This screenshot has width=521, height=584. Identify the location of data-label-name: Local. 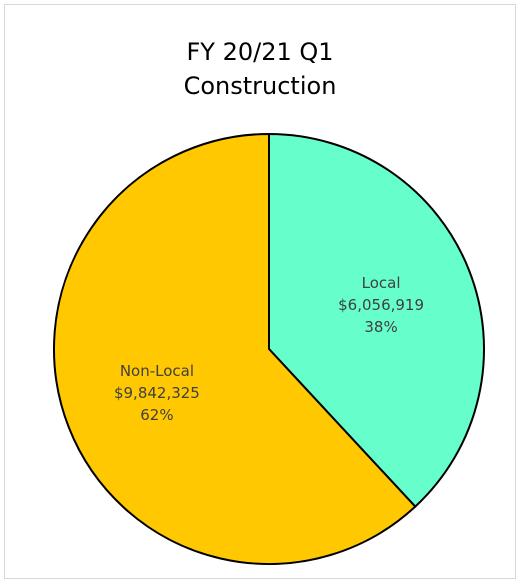
(381, 283).